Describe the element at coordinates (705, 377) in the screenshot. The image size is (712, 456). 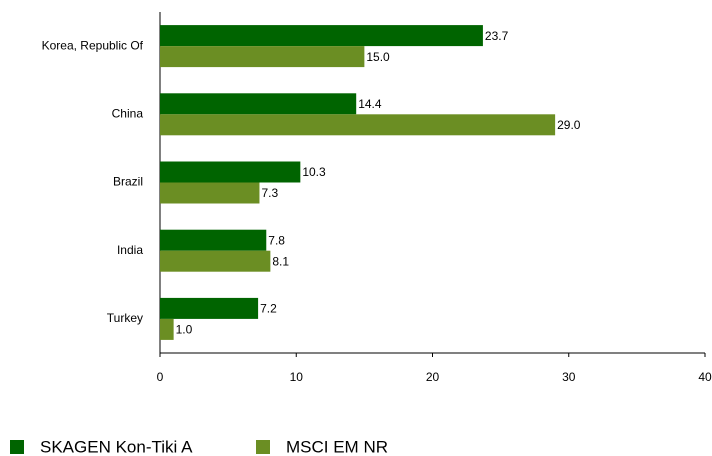
I see `x-tick-label: 40` at that location.